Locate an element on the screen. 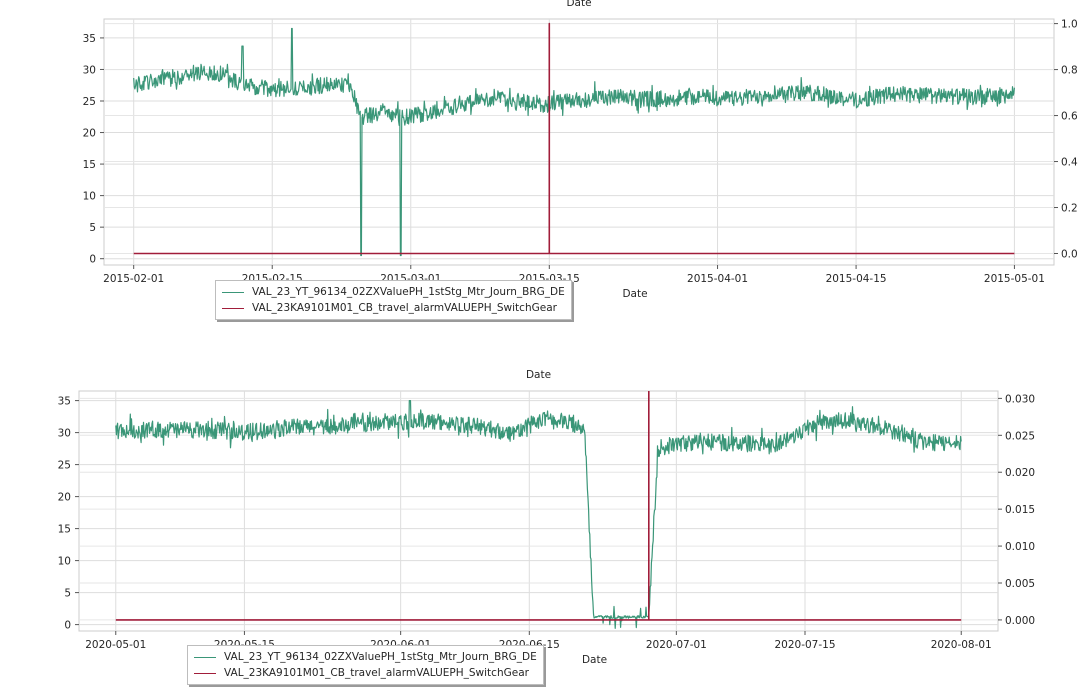 The width and height of the screenshot is (1092, 696). y-tick-label-right: 0.030 is located at coordinates (1020, 399).